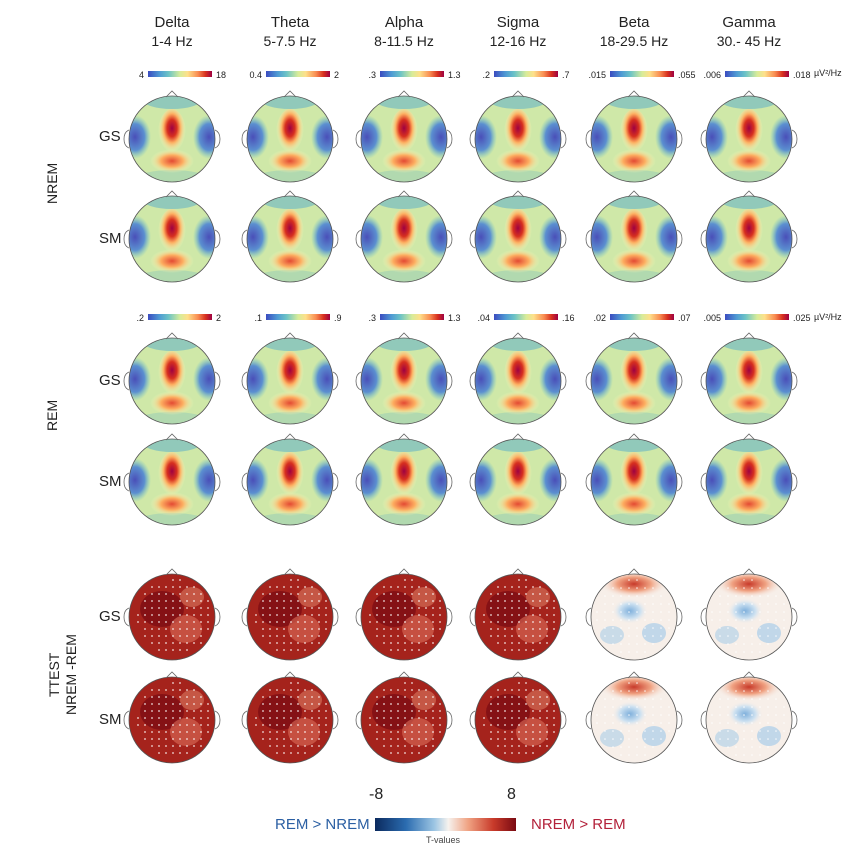  Describe the element at coordinates (110, 136) in the screenshot. I see `row-label-nrem-gs: GS` at that location.